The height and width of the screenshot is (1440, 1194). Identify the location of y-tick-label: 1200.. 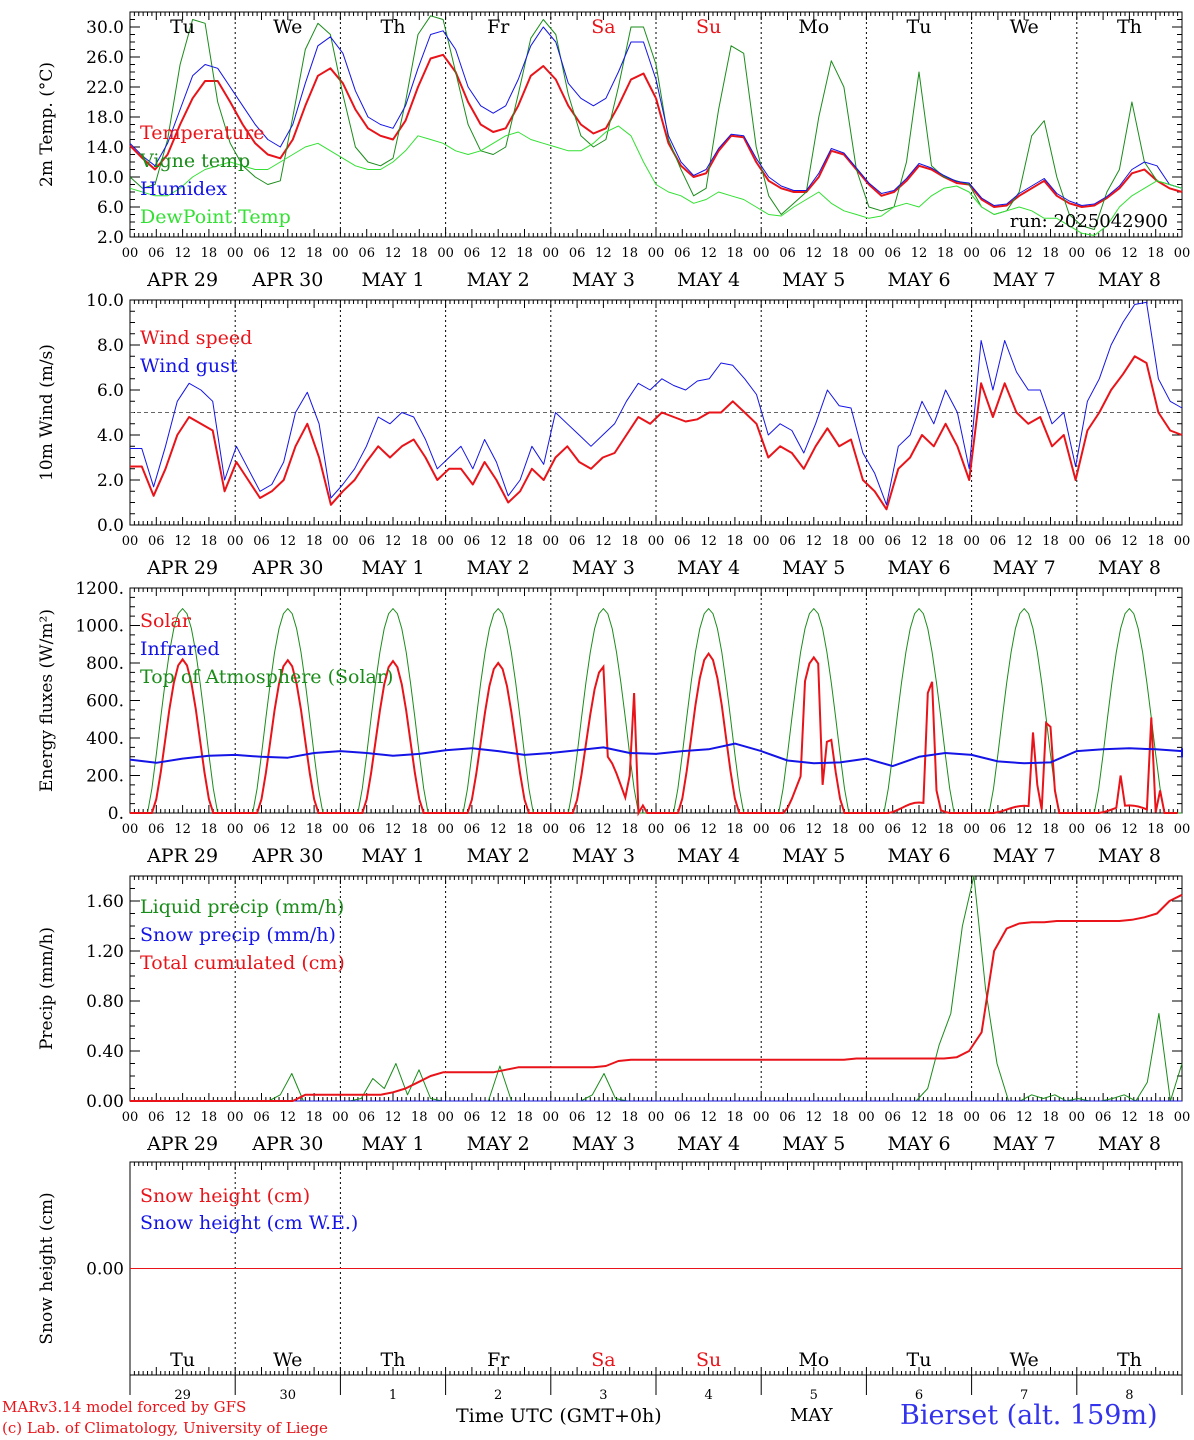
(99, 589).